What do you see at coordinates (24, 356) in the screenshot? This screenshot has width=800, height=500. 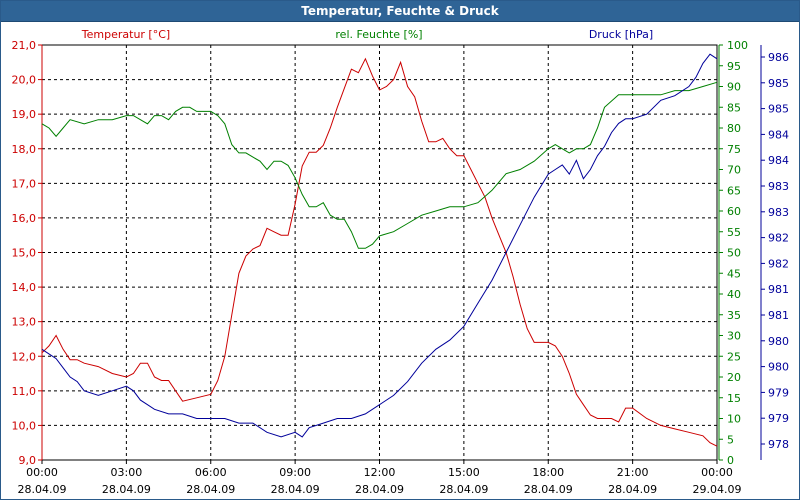 I see `temperature-tick-label: 12,0` at bounding box center [24, 356].